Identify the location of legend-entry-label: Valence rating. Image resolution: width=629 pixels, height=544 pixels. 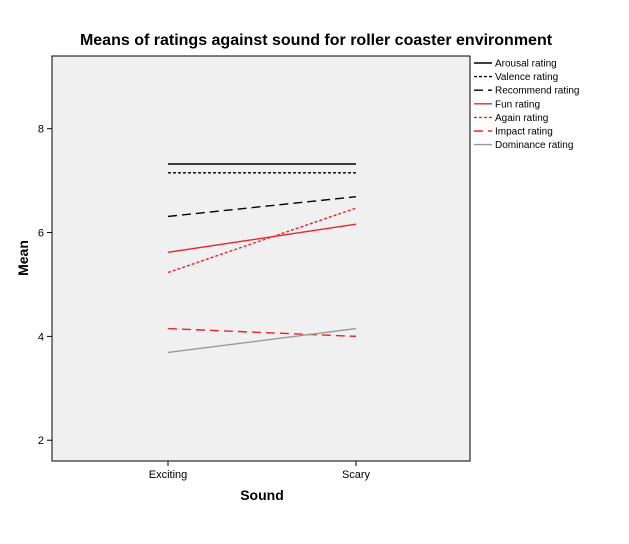
(526, 77).